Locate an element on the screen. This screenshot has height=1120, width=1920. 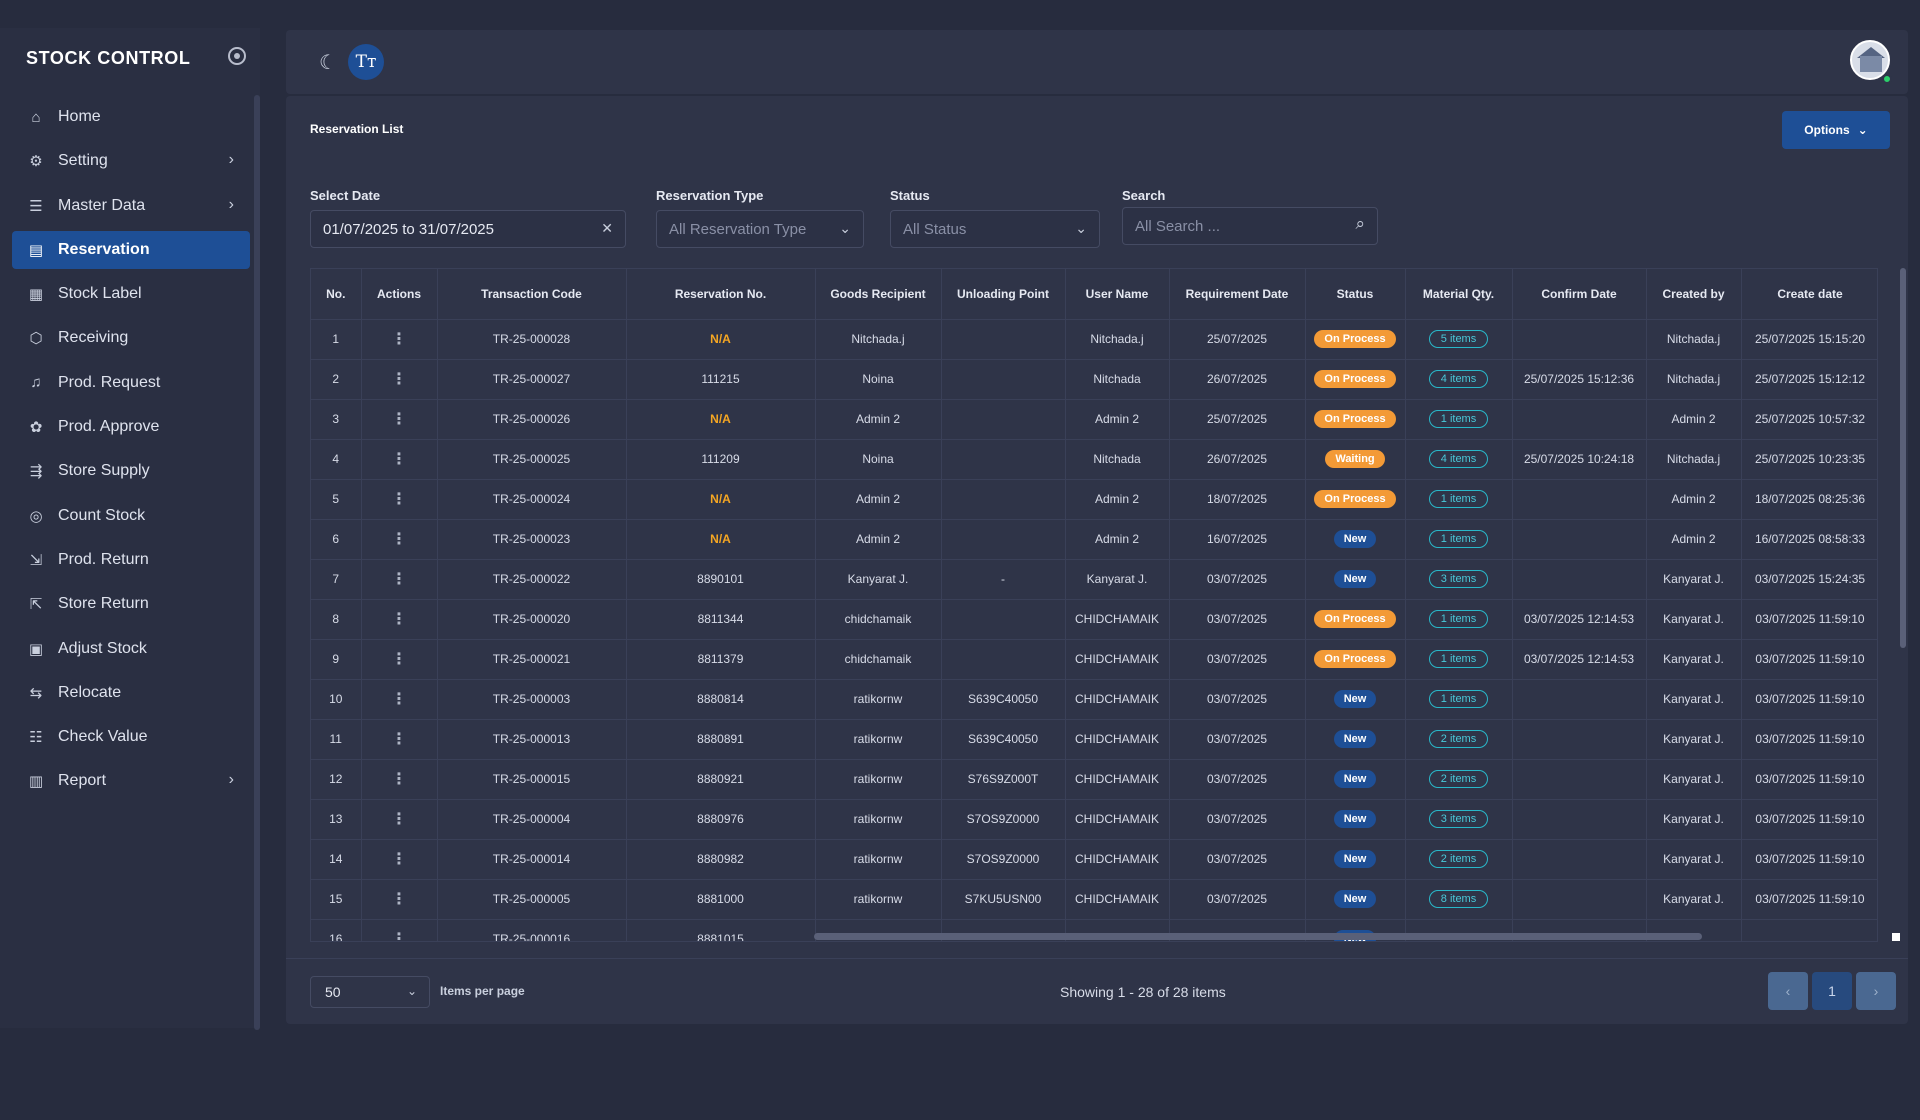
sidebar-item-prod-return: ⇲ Prod. Return is located at coordinates (131, 560).